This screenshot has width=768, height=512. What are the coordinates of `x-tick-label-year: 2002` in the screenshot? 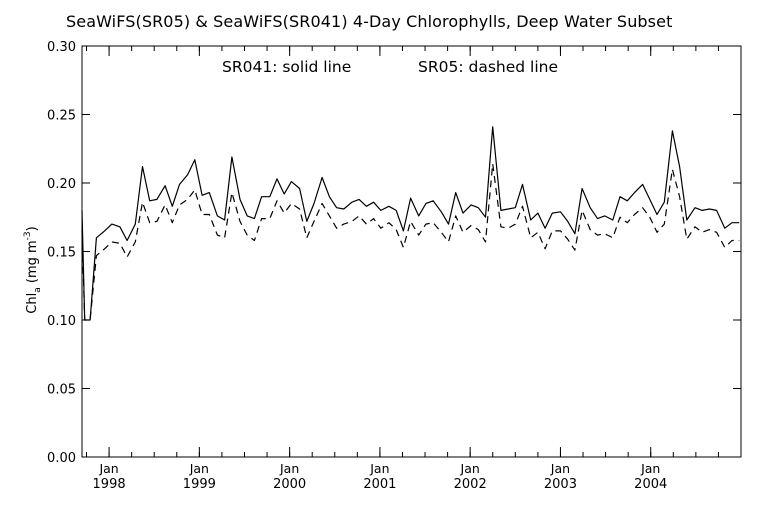 It's located at (470, 484).